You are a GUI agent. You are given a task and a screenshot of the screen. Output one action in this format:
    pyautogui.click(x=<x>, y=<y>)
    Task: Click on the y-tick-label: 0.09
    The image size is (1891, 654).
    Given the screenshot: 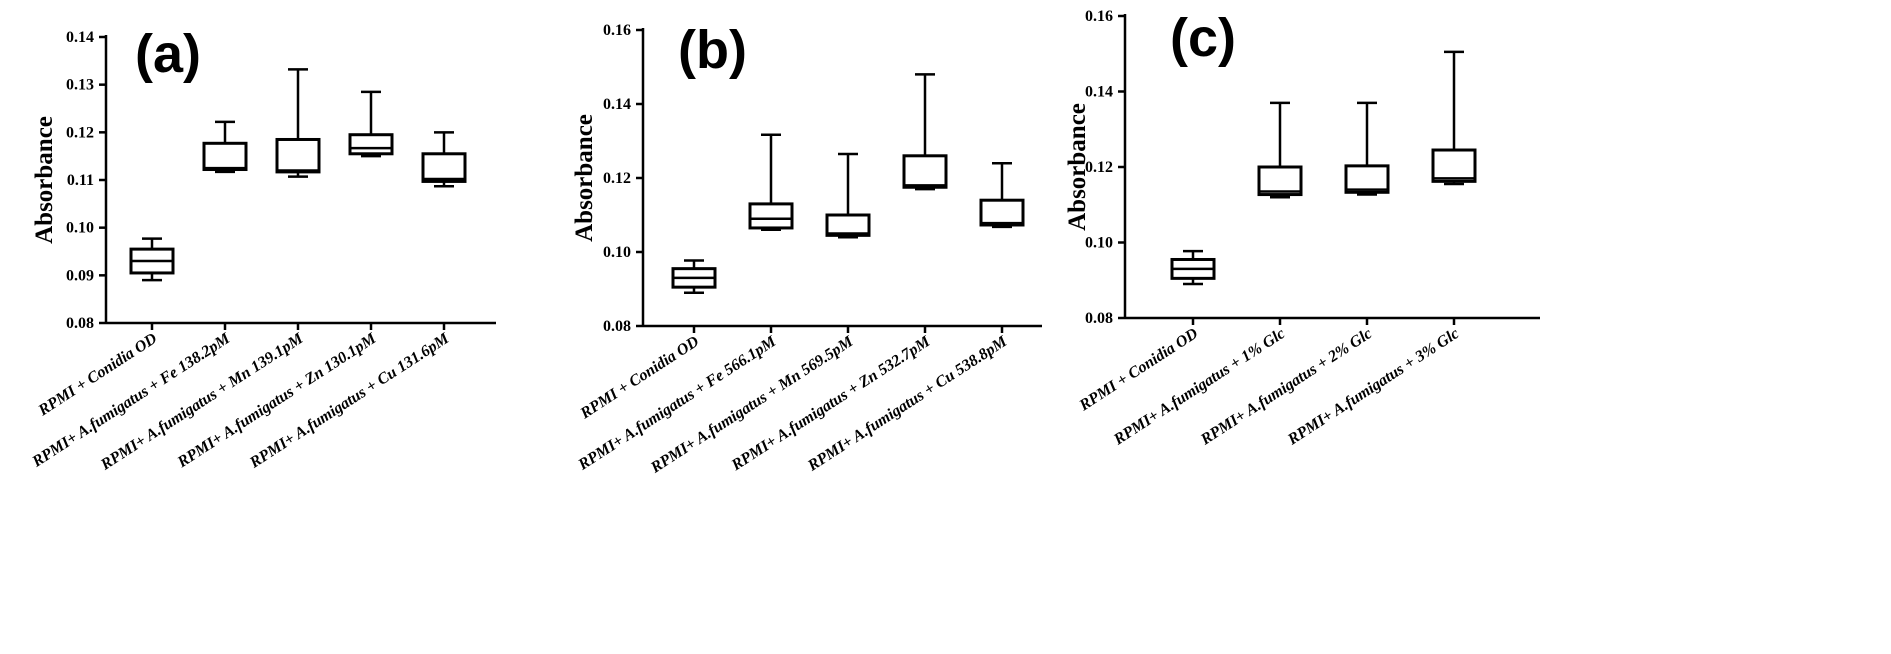 What is the action you would take?
    pyautogui.click(x=80, y=275)
    